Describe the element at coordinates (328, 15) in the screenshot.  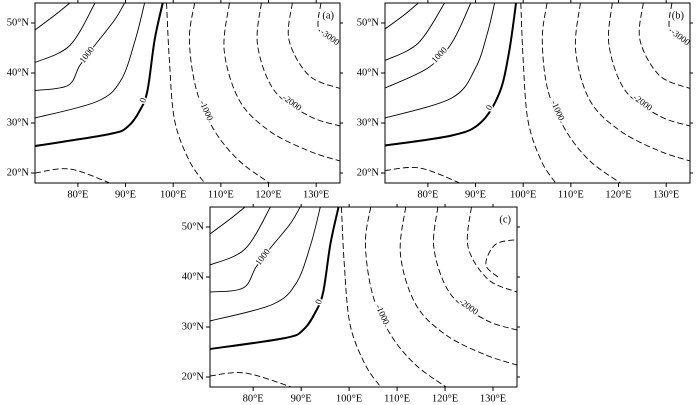
I see `panel-label: (a)` at that location.